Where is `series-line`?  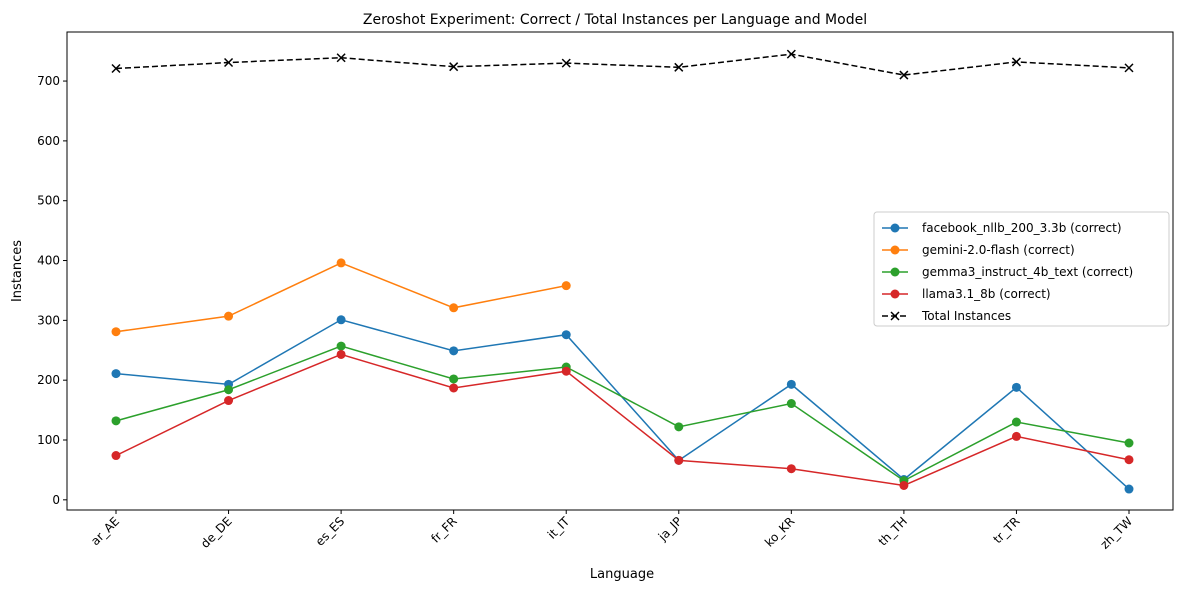
series-line is located at coordinates (622, 64).